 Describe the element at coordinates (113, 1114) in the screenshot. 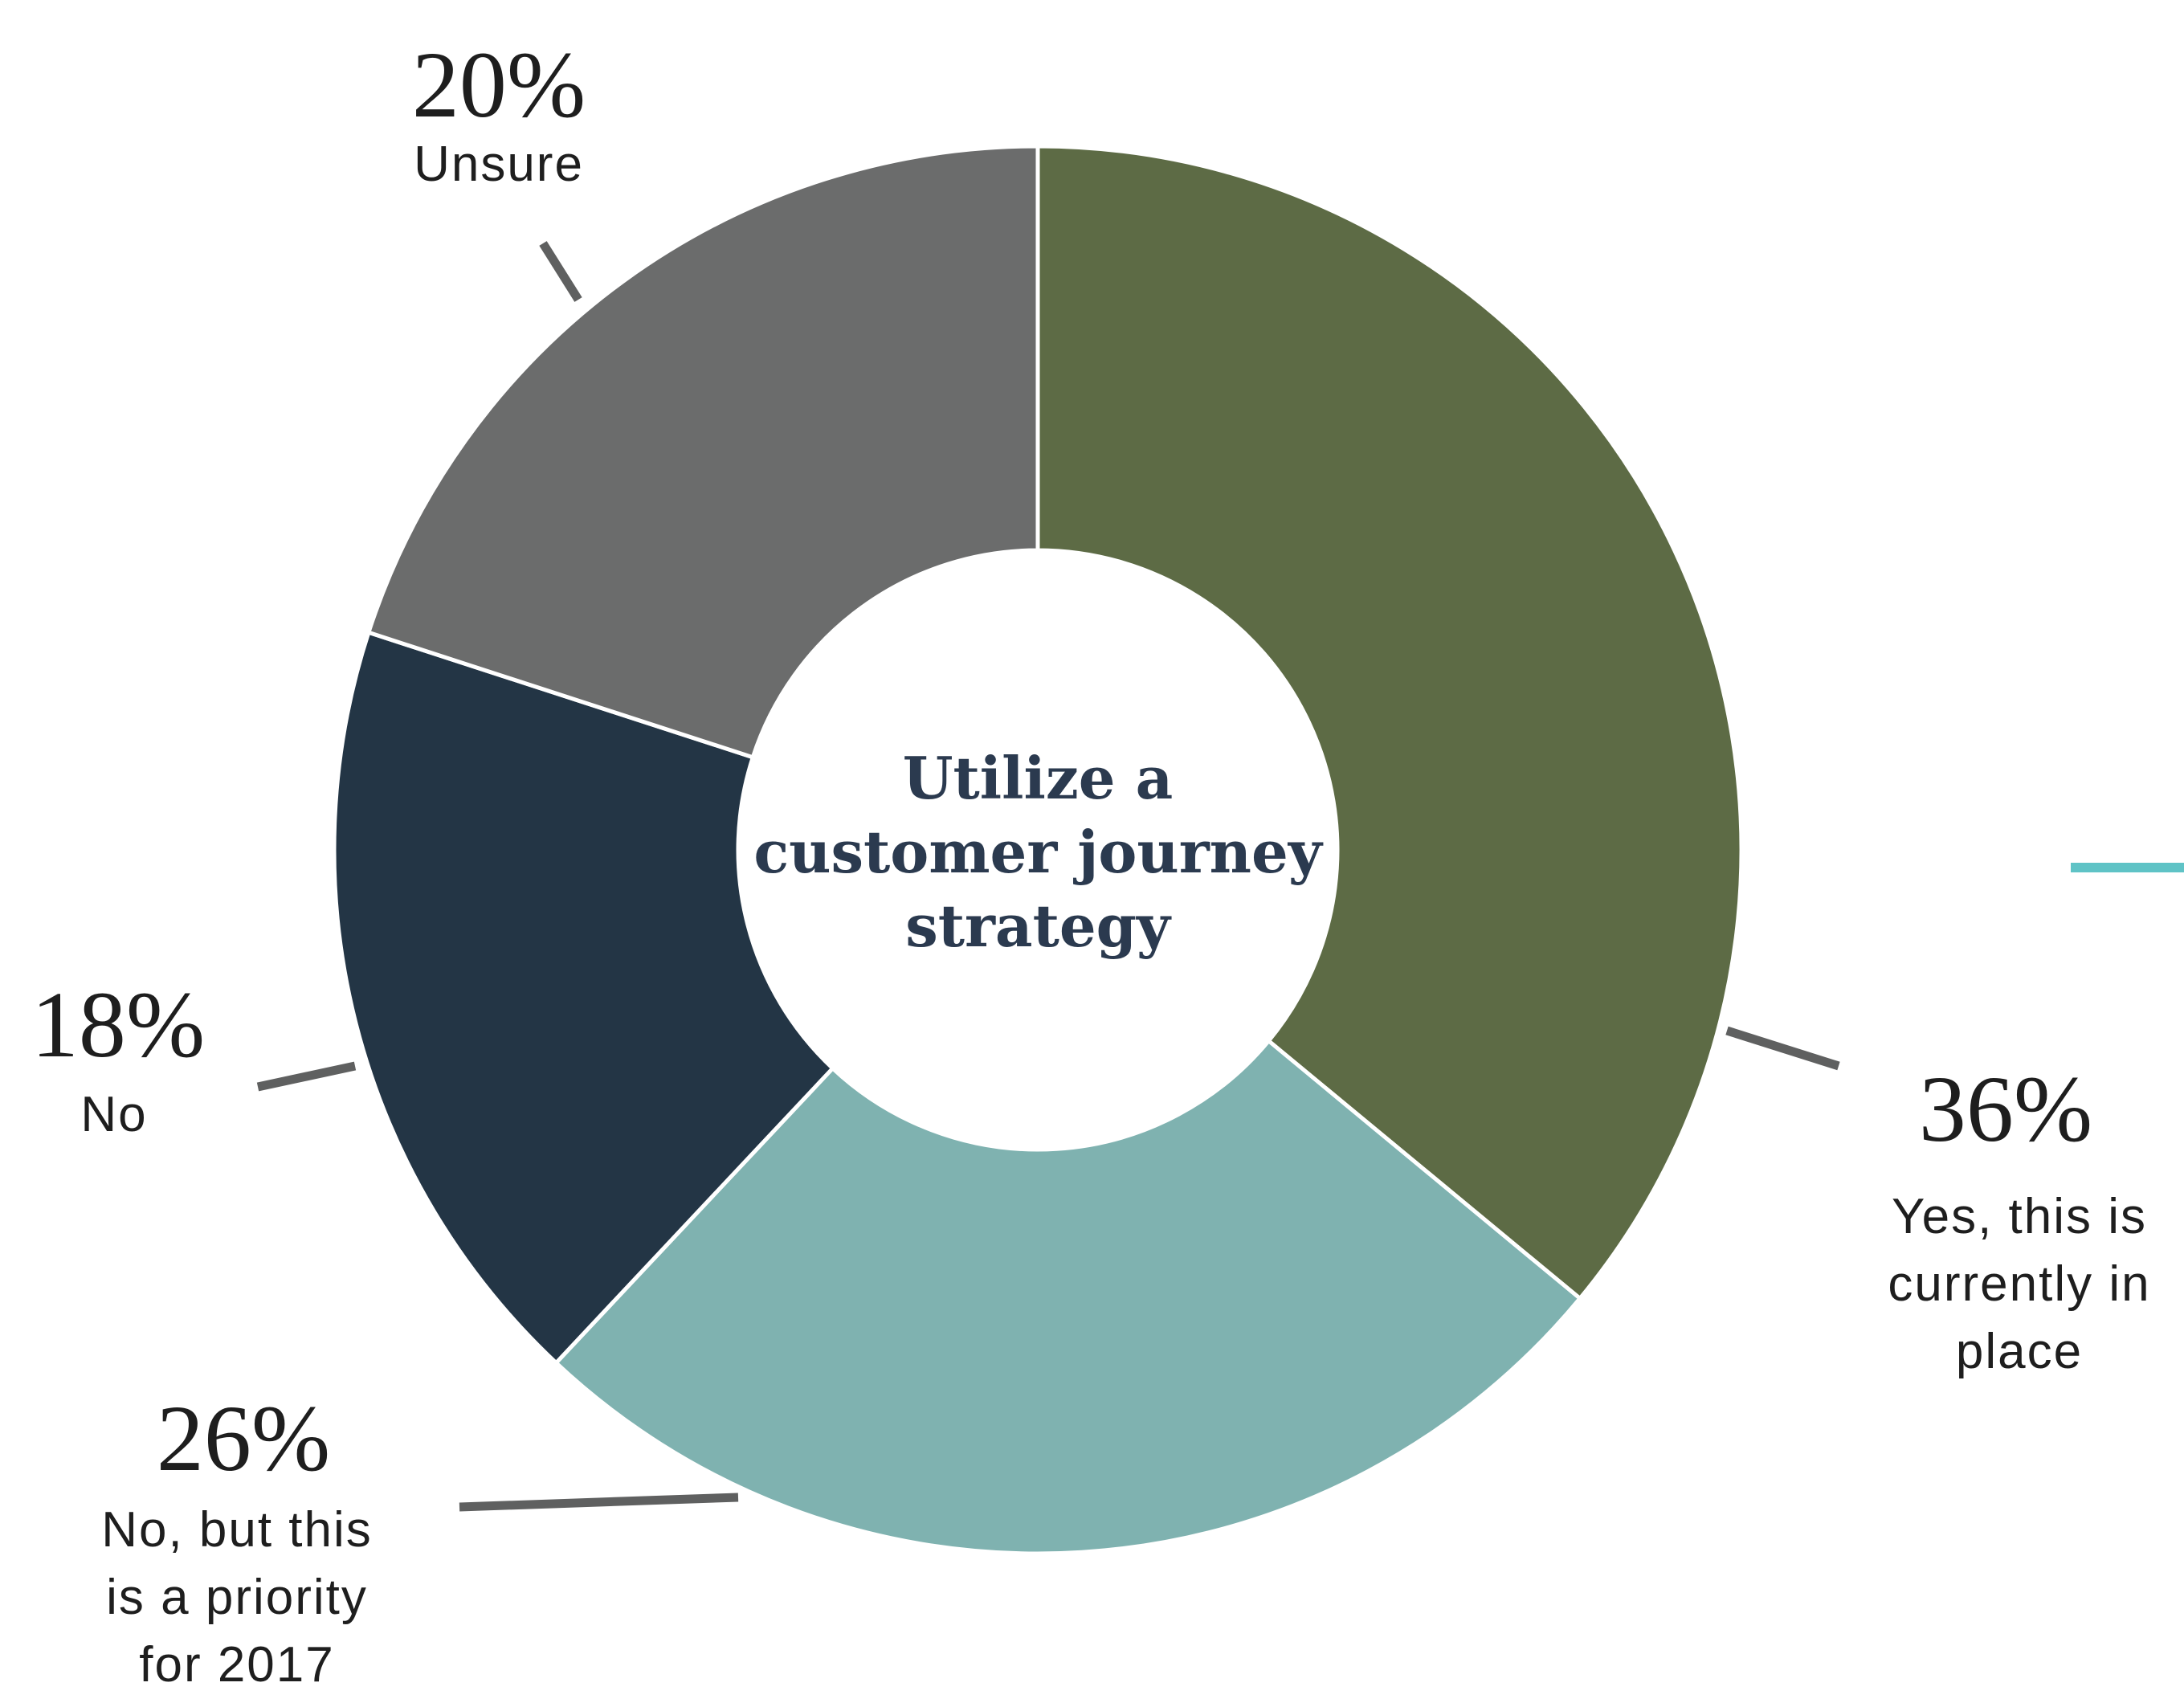

I see `category-label: No` at that location.